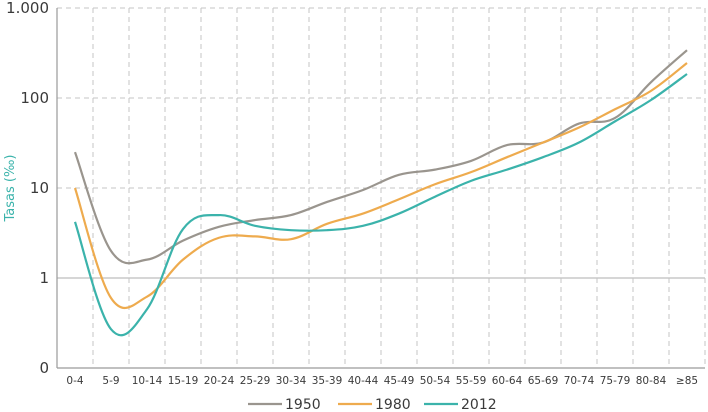 This screenshot has height=412, width=708. I want to click on x-tick-label: 10-14, so click(147, 381).